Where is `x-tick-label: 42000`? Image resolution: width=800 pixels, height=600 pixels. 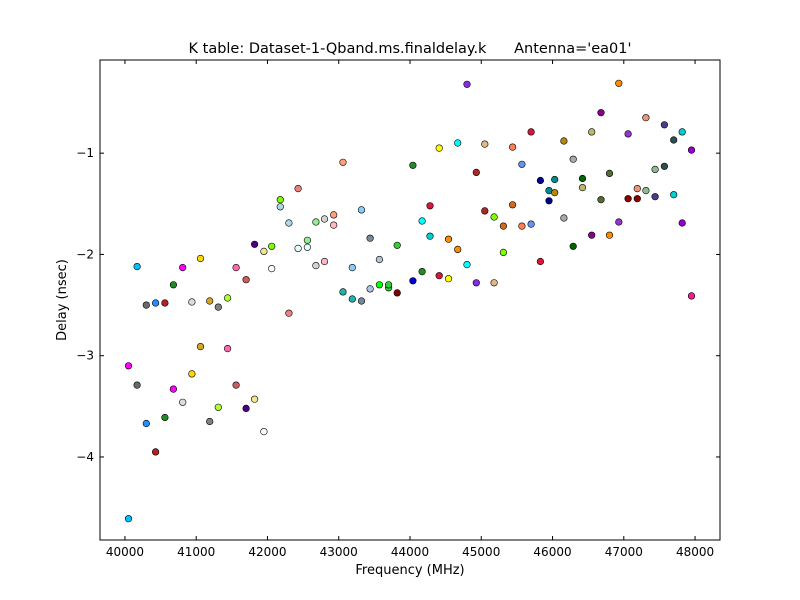 x-tick-label: 42000 is located at coordinates (267, 552).